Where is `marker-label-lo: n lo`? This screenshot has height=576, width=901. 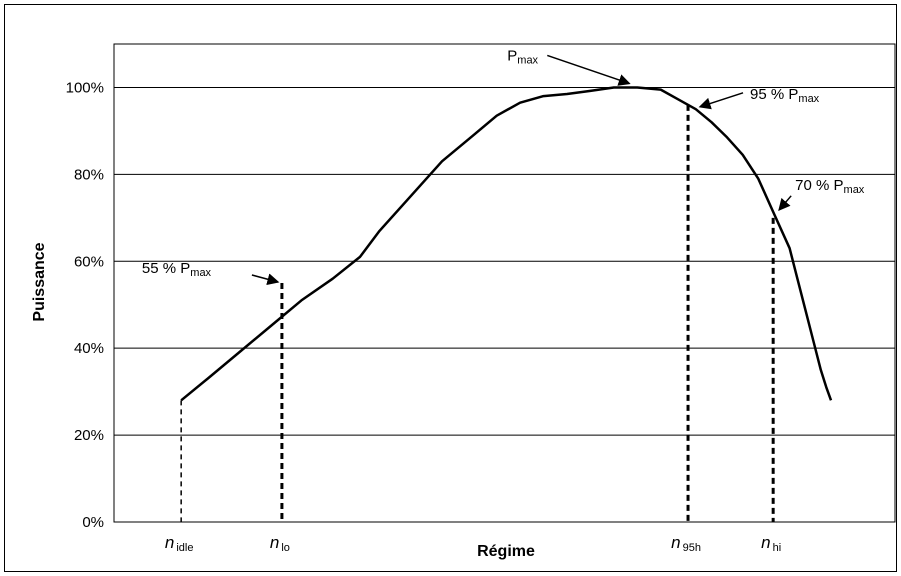 marker-label-lo: n lo is located at coordinates (280, 543).